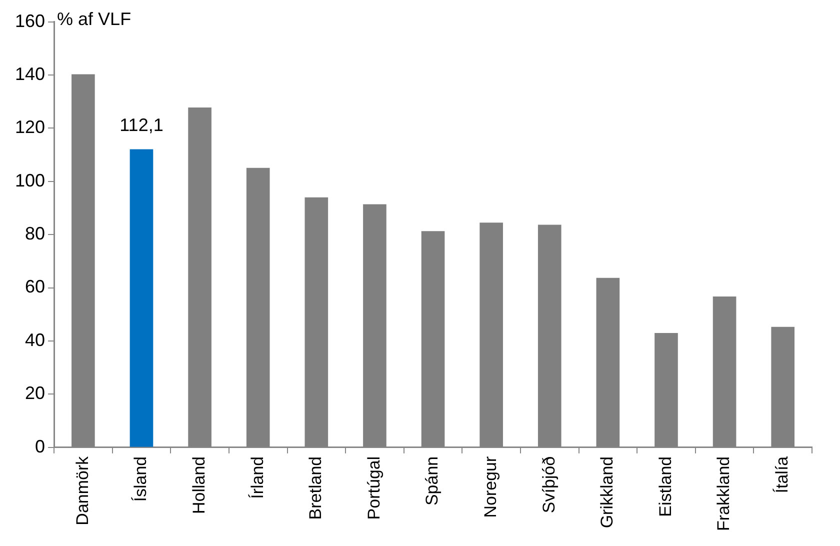  I want to click on y-tick-label: 60, so click(35, 286).